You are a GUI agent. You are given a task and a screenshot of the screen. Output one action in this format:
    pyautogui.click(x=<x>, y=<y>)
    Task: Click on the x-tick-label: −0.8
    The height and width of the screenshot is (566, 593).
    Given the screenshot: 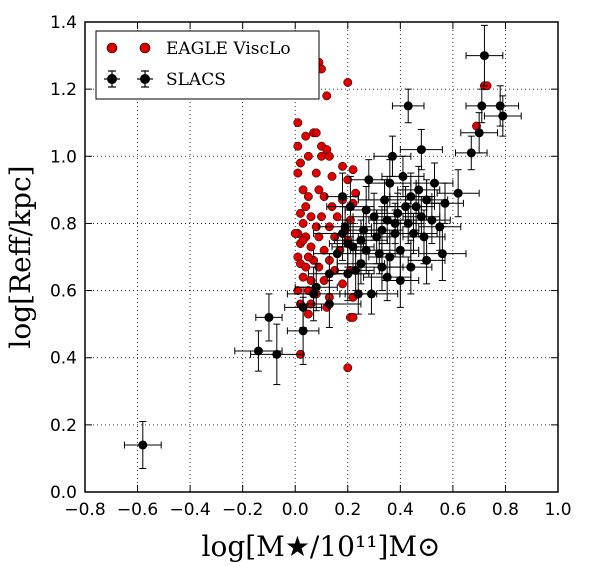 What is the action you would take?
    pyautogui.click(x=84, y=510)
    